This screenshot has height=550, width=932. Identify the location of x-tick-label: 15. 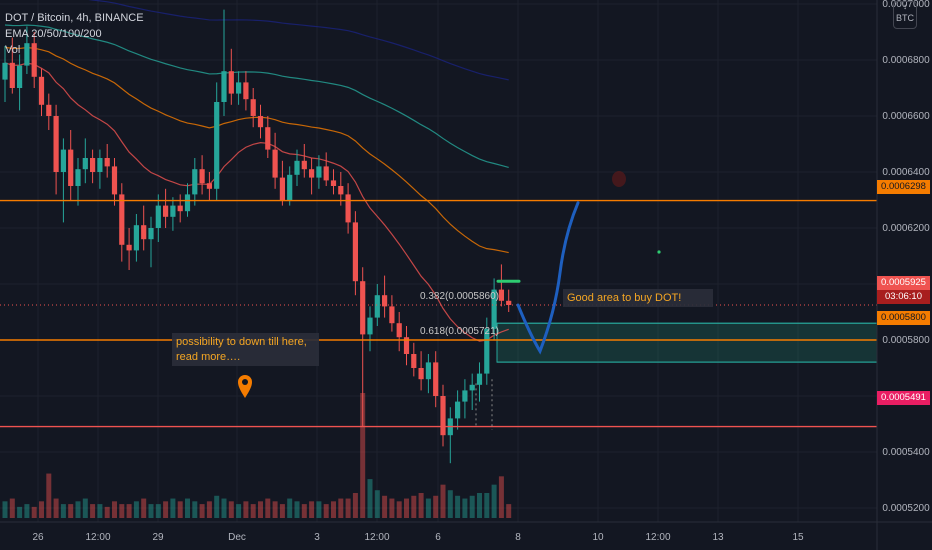
(798, 537).